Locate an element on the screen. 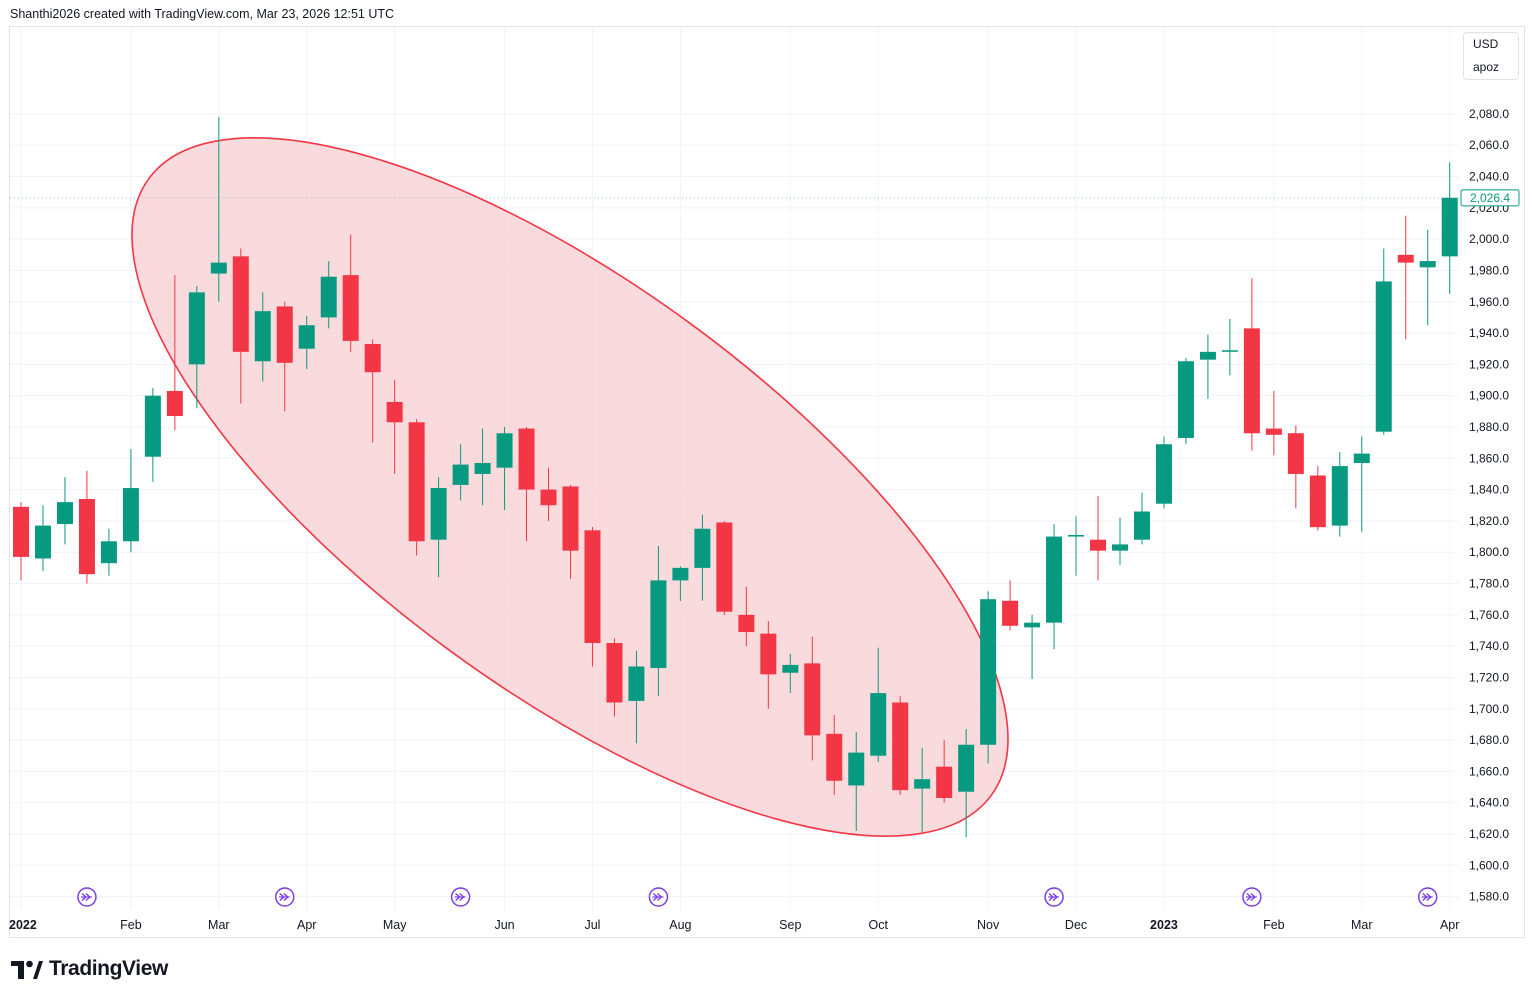 The width and height of the screenshot is (1534, 998). x-tick-label: Feb is located at coordinates (1274, 925).